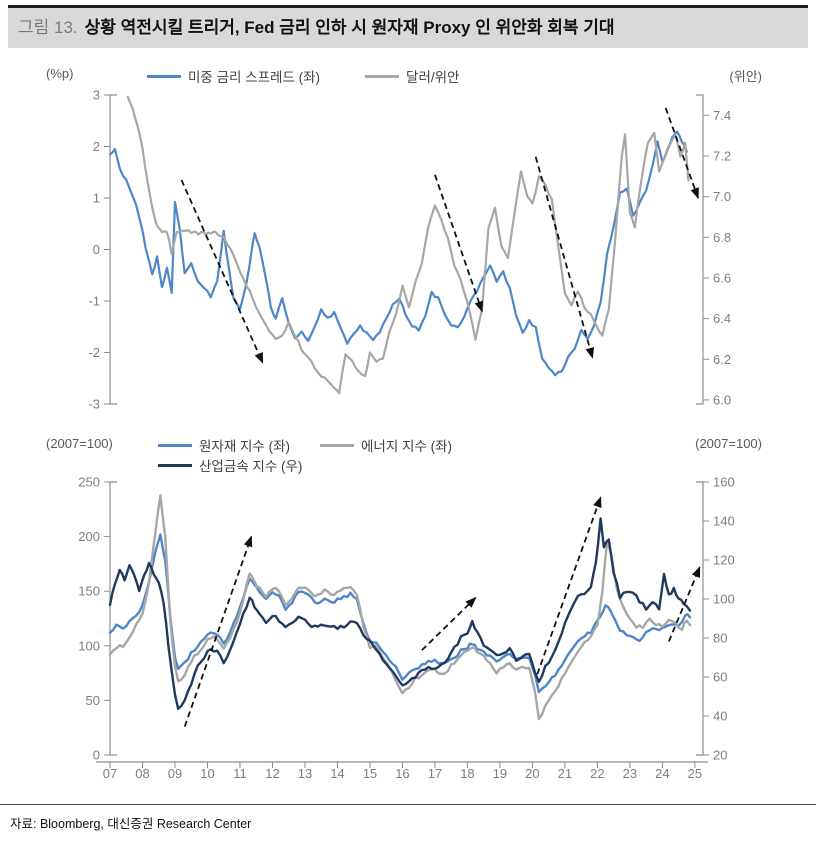 Image resolution: width=816 pixels, height=849 pixels. Describe the element at coordinates (695, 773) in the screenshot. I see `svg-text: 25` at that location.